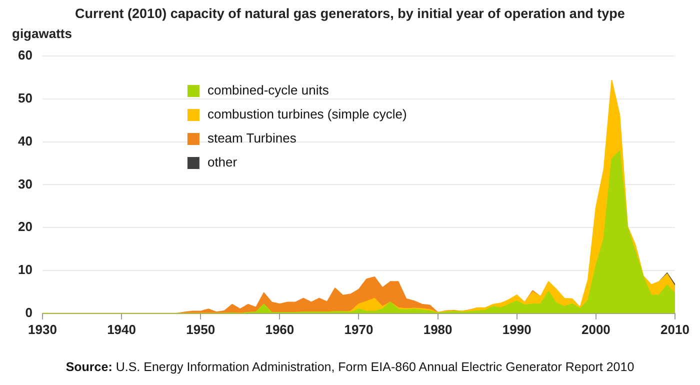 This screenshot has height=385, width=700. What do you see at coordinates (359, 329) in the screenshot?
I see `x-tick-label: 1970` at bounding box center [359, 329].